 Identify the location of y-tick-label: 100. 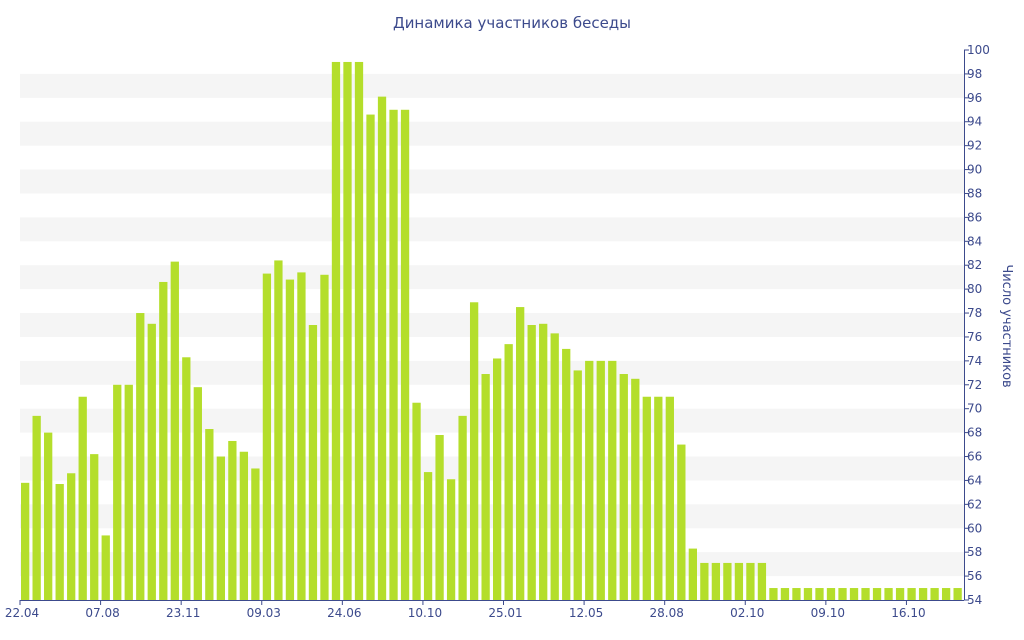
(978, 50).